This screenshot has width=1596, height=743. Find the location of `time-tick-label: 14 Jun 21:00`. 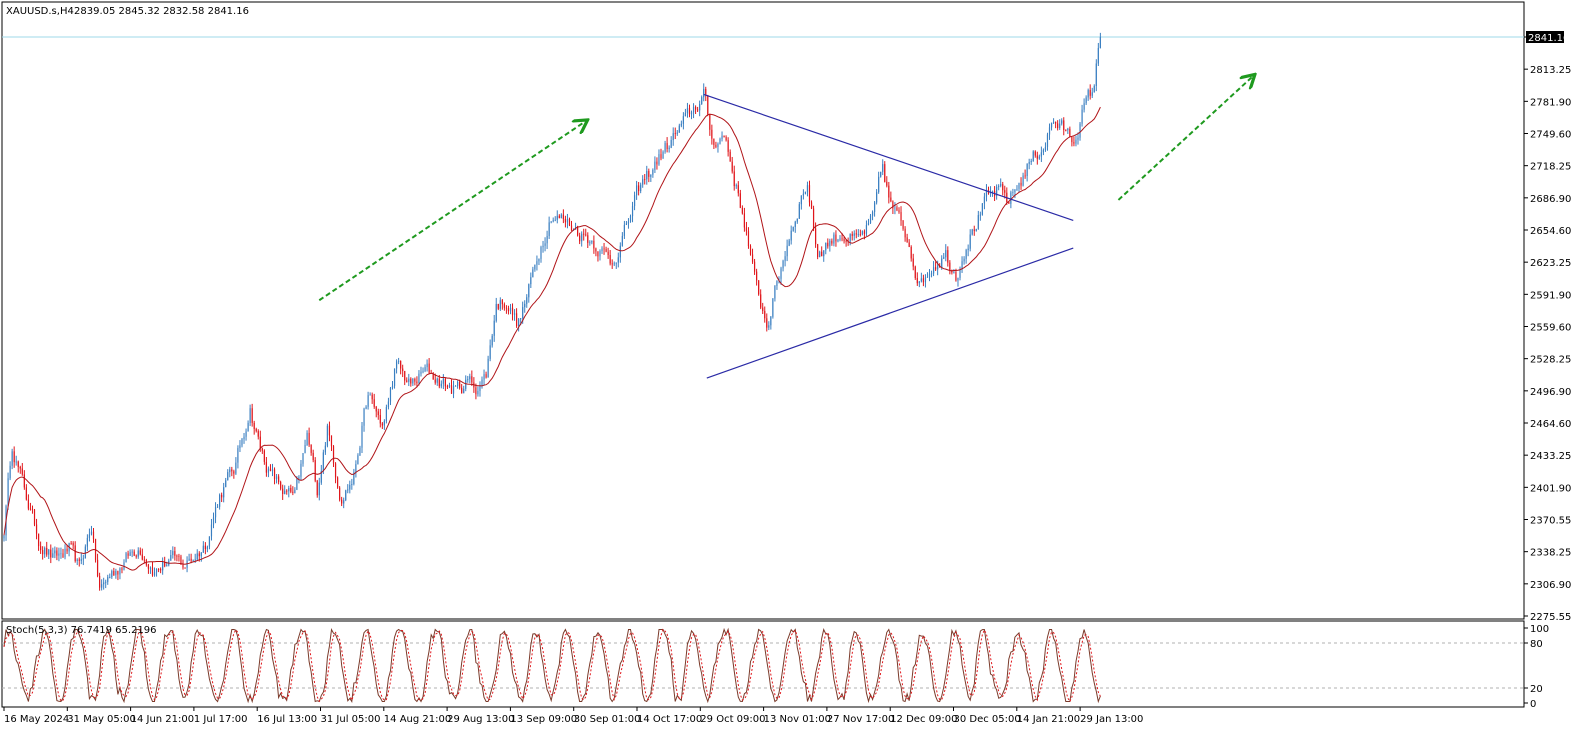

time-tick-label: 14 Jun 21:00 is located at coordinates (163, 719).